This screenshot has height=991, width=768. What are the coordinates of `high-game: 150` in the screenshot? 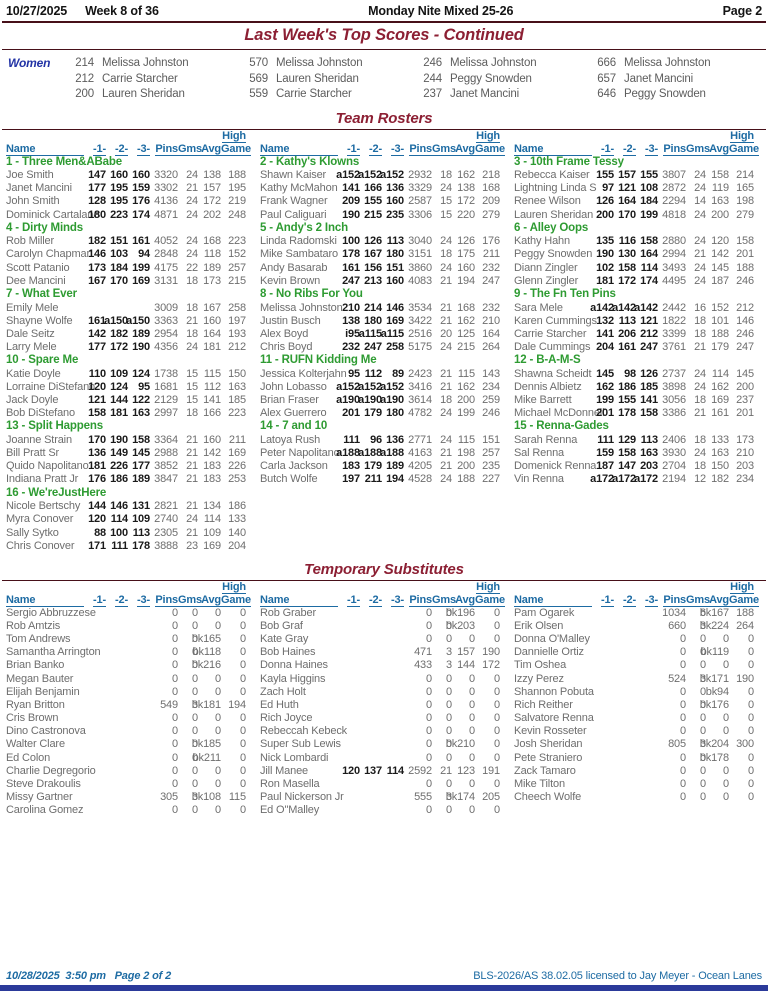 It's located at (237, 373).